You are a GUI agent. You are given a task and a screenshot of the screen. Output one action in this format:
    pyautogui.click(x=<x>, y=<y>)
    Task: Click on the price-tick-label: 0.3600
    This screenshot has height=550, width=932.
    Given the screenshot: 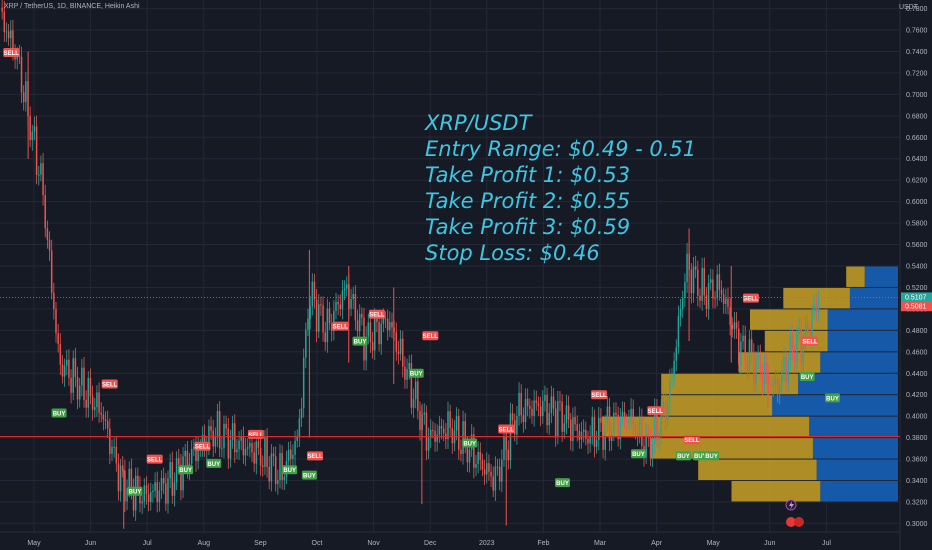 What is the action you would take?
    pyautogui.click(x=917, y=460)
    